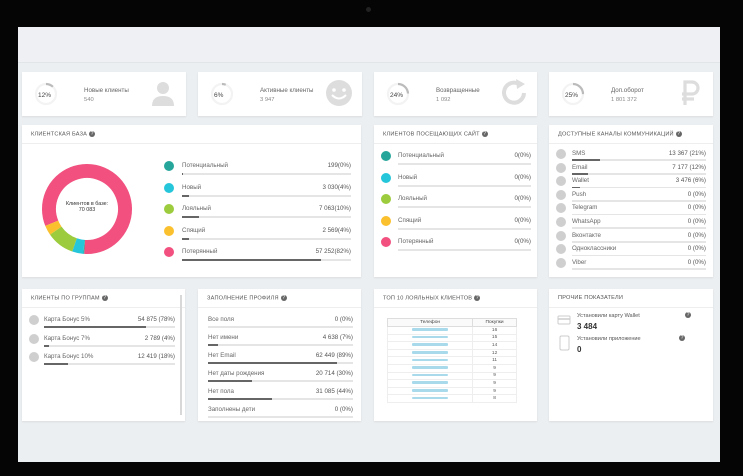  What do you see at coordinates (181, 355) in the screenshot?
I see `scrollbar` at bounding box center [181, 355].